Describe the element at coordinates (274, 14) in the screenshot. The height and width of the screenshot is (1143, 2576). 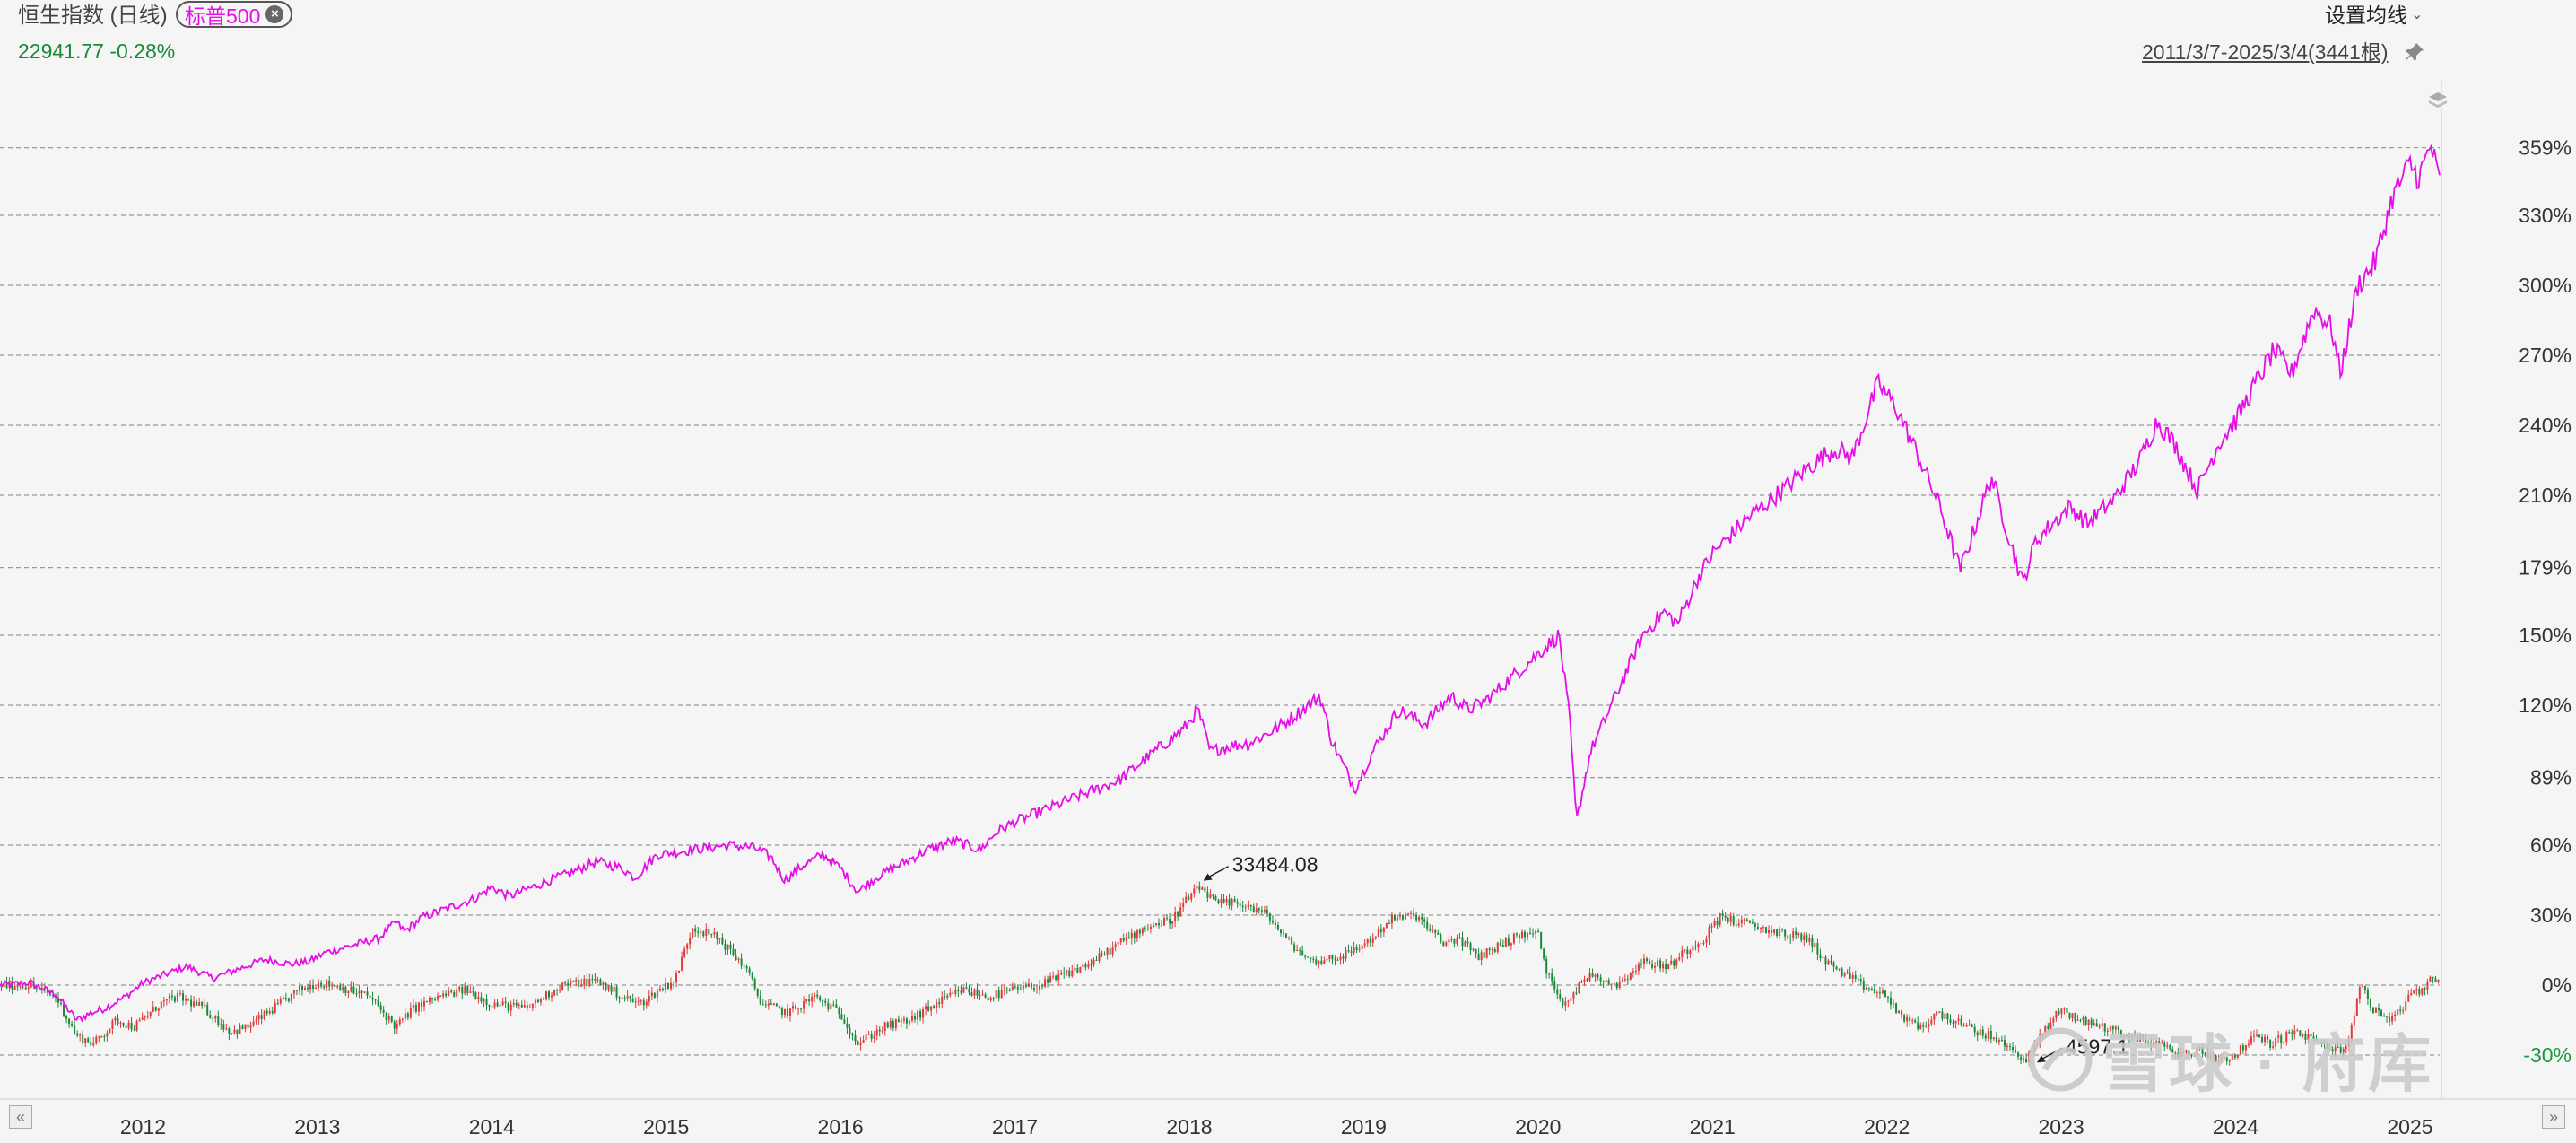
I see `close-icon: ×` at that location.